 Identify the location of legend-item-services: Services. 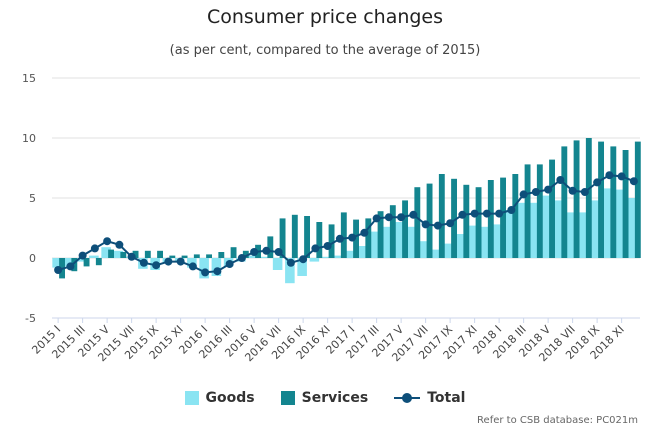
(324, 398).